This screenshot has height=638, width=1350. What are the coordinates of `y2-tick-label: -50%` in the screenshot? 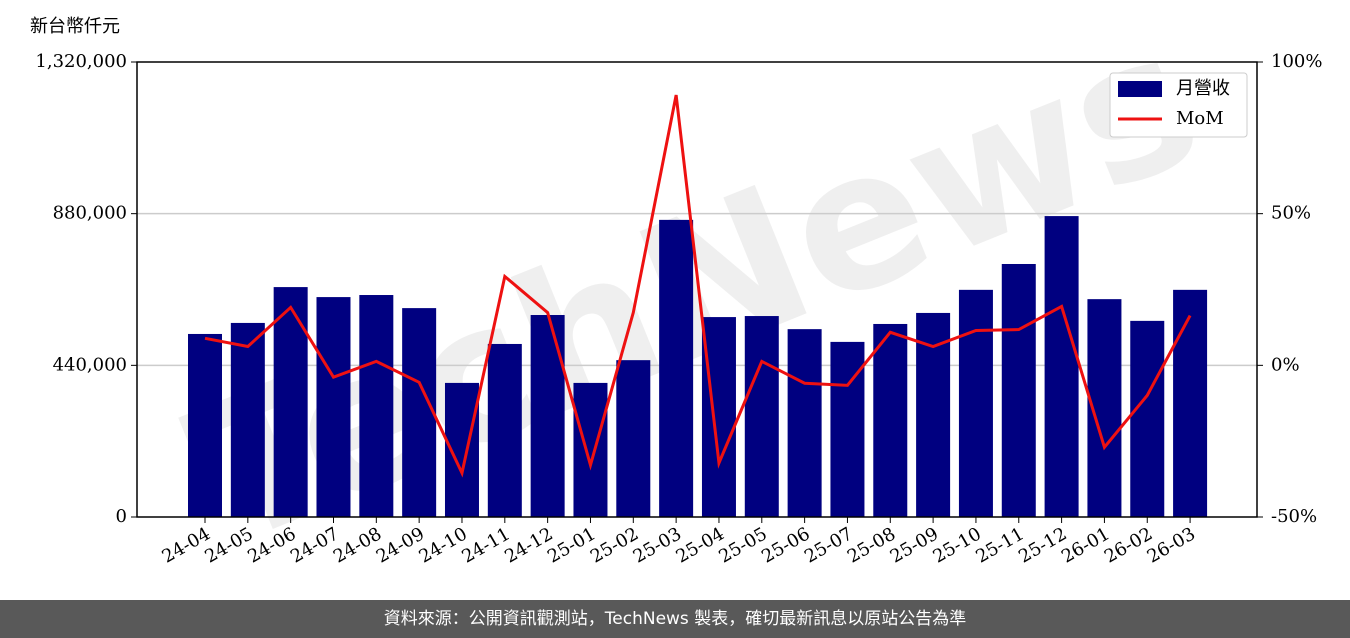 It's located at (1294, 516).